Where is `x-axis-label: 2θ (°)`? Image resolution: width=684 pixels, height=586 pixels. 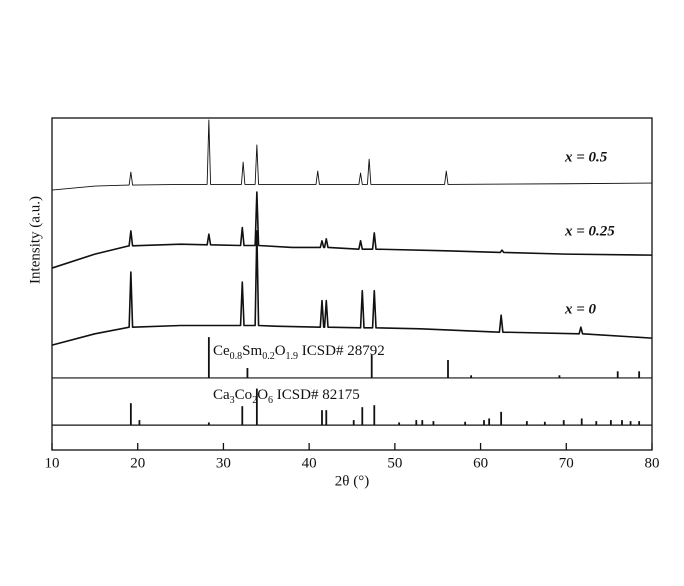 x-axis-label: 2θ (°) is located at coordinates (352, 481).